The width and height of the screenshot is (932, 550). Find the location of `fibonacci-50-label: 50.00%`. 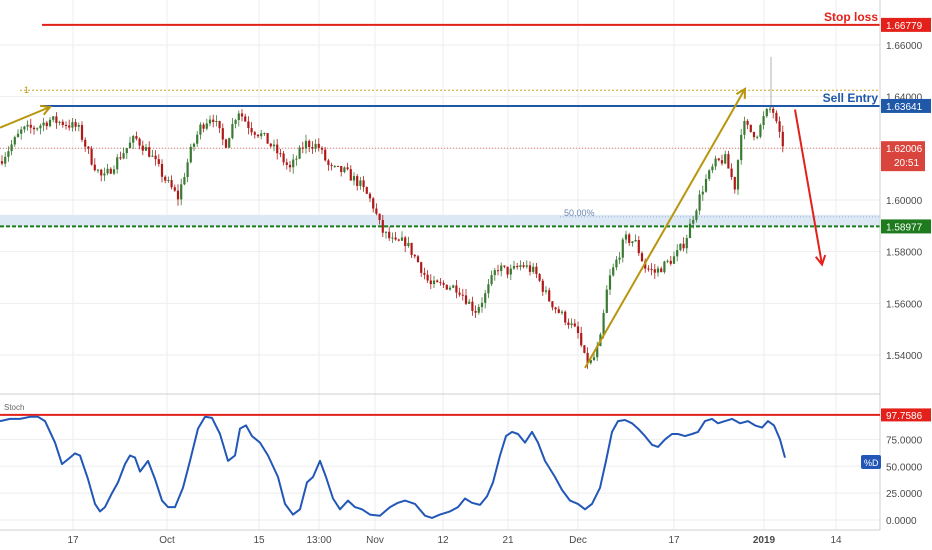

fibonacci-50-label: 50.00% is located at coordinates (579, 213).